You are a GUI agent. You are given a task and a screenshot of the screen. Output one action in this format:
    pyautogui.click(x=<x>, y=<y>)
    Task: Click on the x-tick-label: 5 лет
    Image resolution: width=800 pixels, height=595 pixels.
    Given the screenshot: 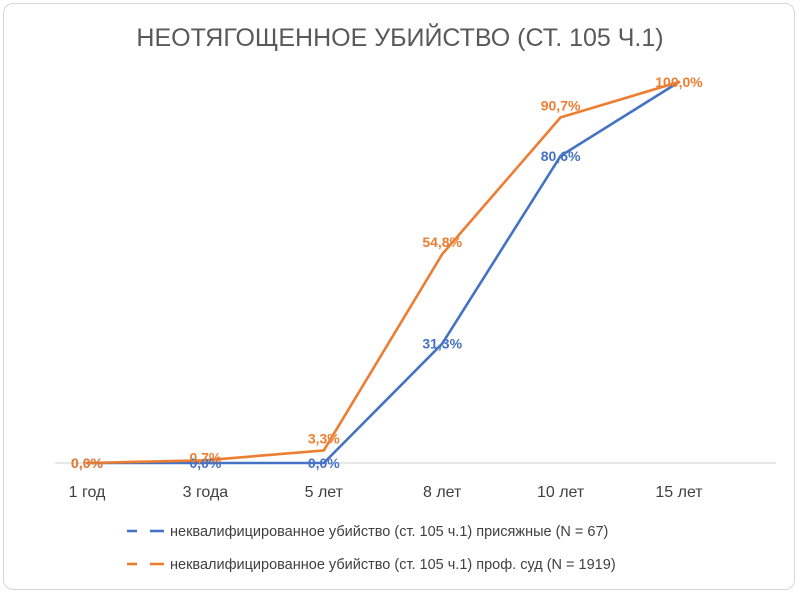 What is the action you would take?
    pyautogui.click(x=324, y=492)
    